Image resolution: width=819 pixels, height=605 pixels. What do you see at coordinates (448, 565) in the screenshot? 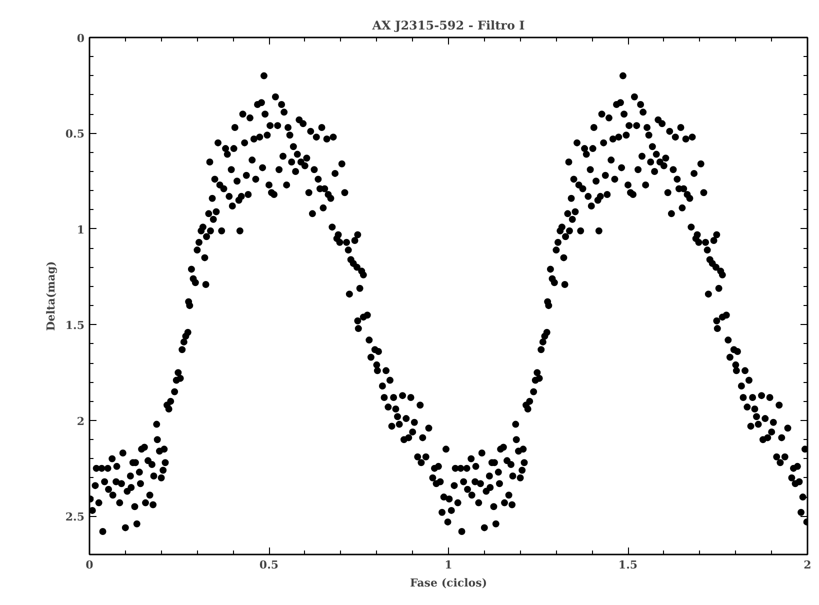
I see `x-tick-label: 1` at bounding box center [448, 565].